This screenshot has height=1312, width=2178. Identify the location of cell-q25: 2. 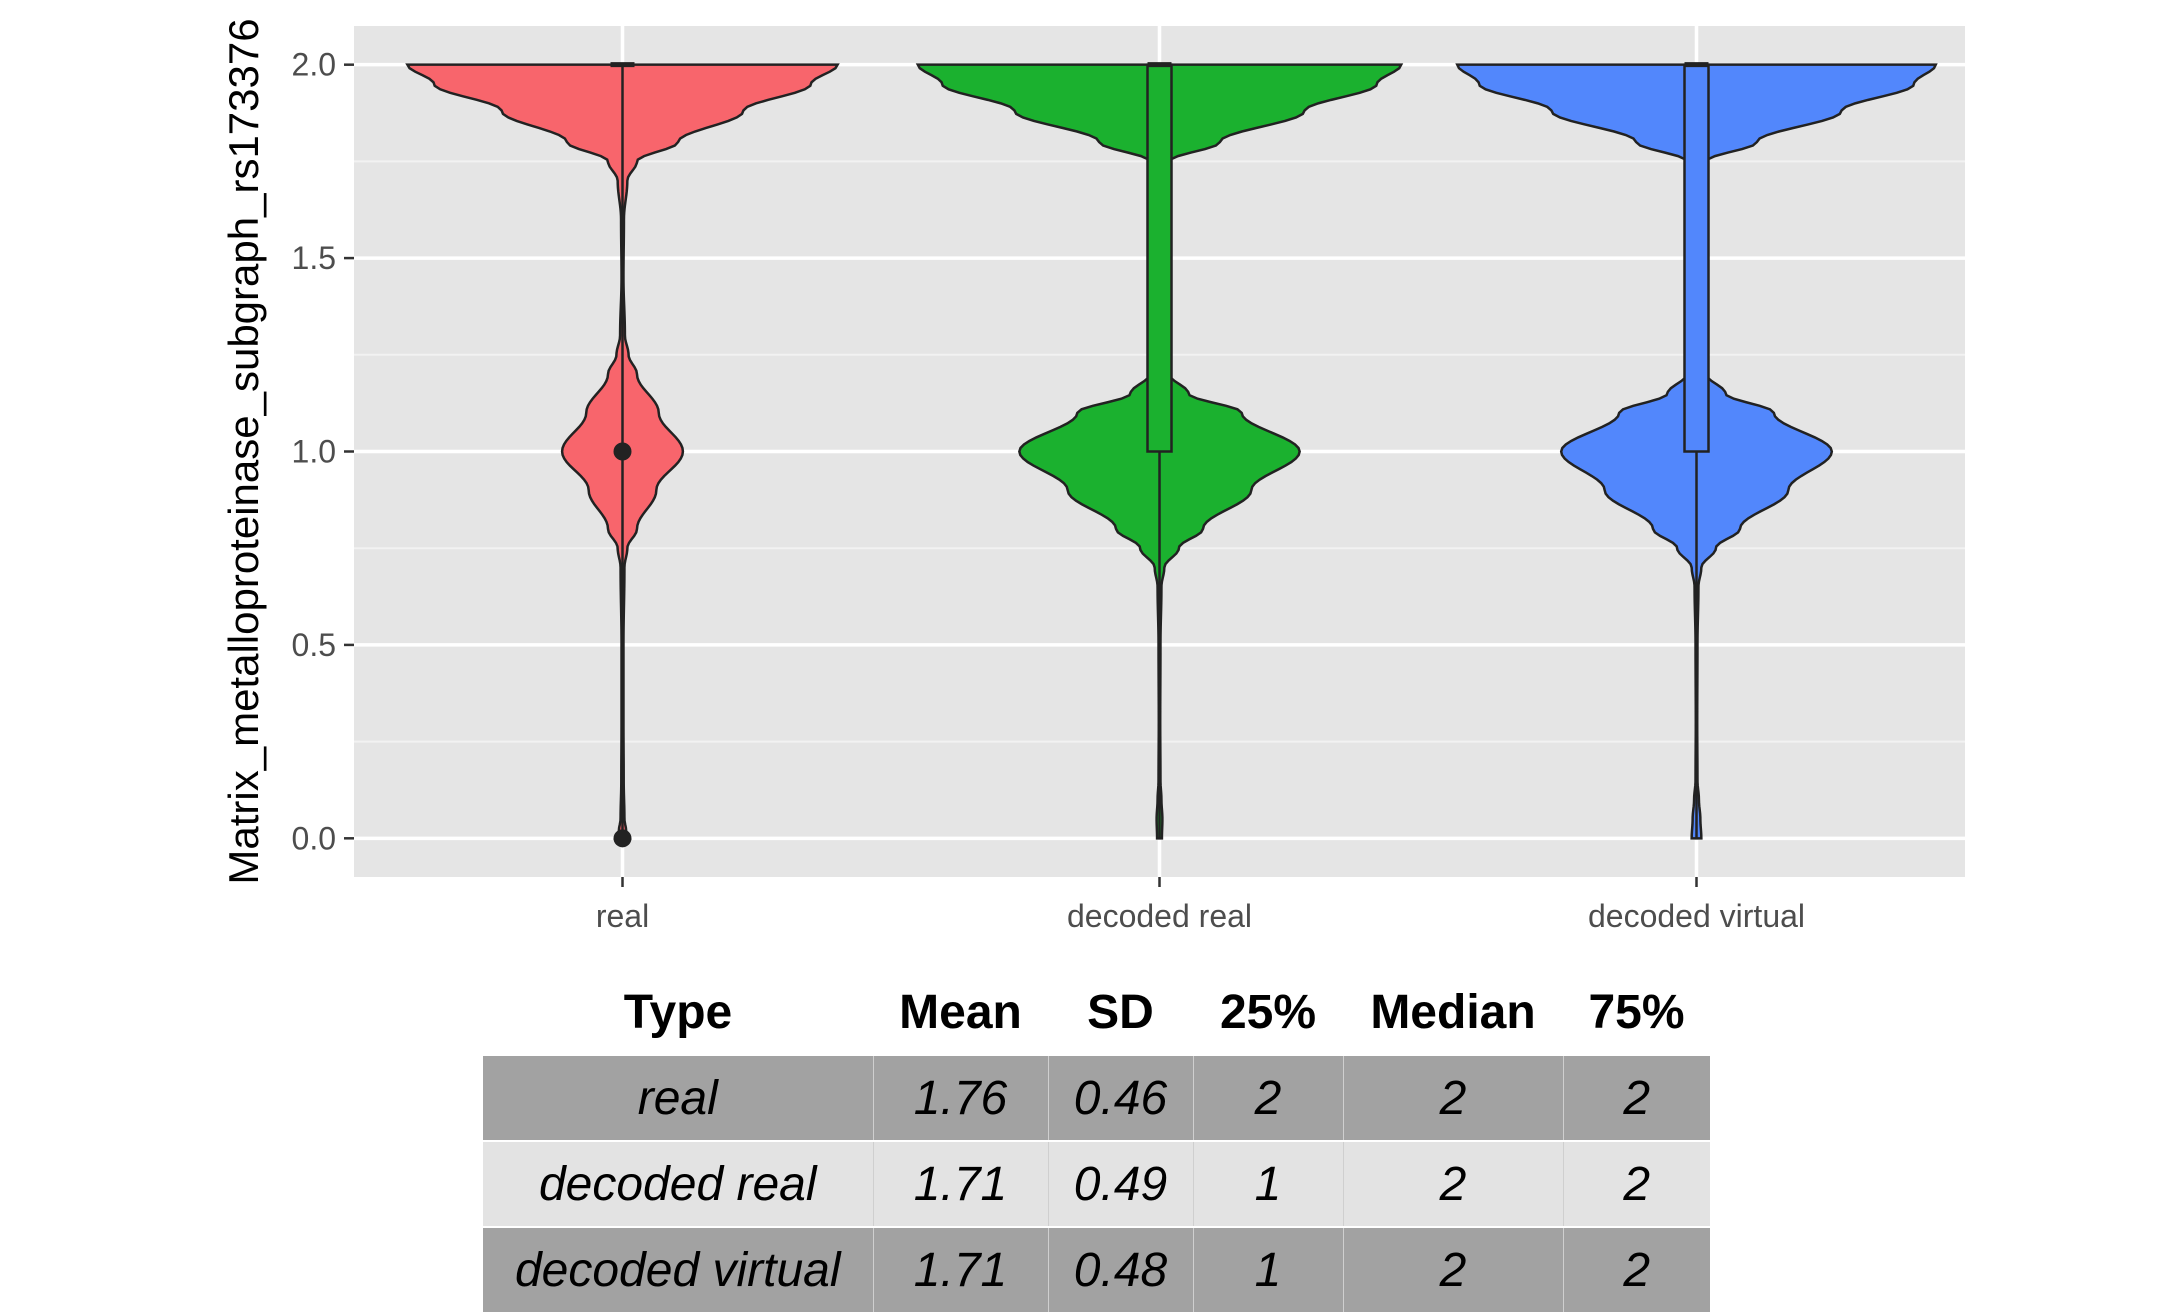
(1268, 1097).